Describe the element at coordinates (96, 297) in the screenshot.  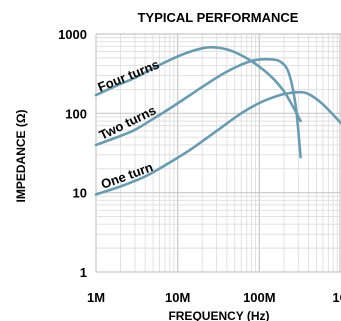
I see `x-tick-label: 1M` at that location.